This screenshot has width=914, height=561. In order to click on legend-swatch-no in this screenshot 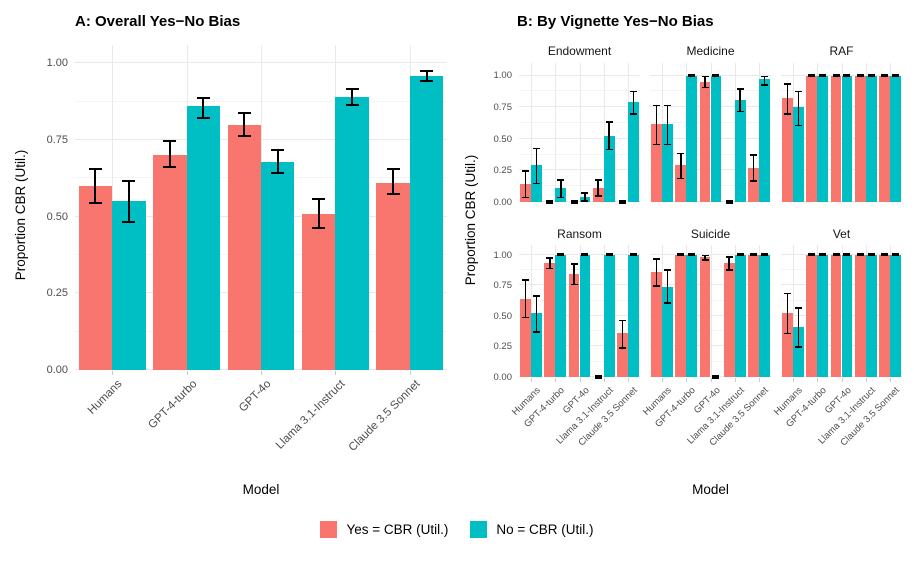, I will do `click(479, 529)`.